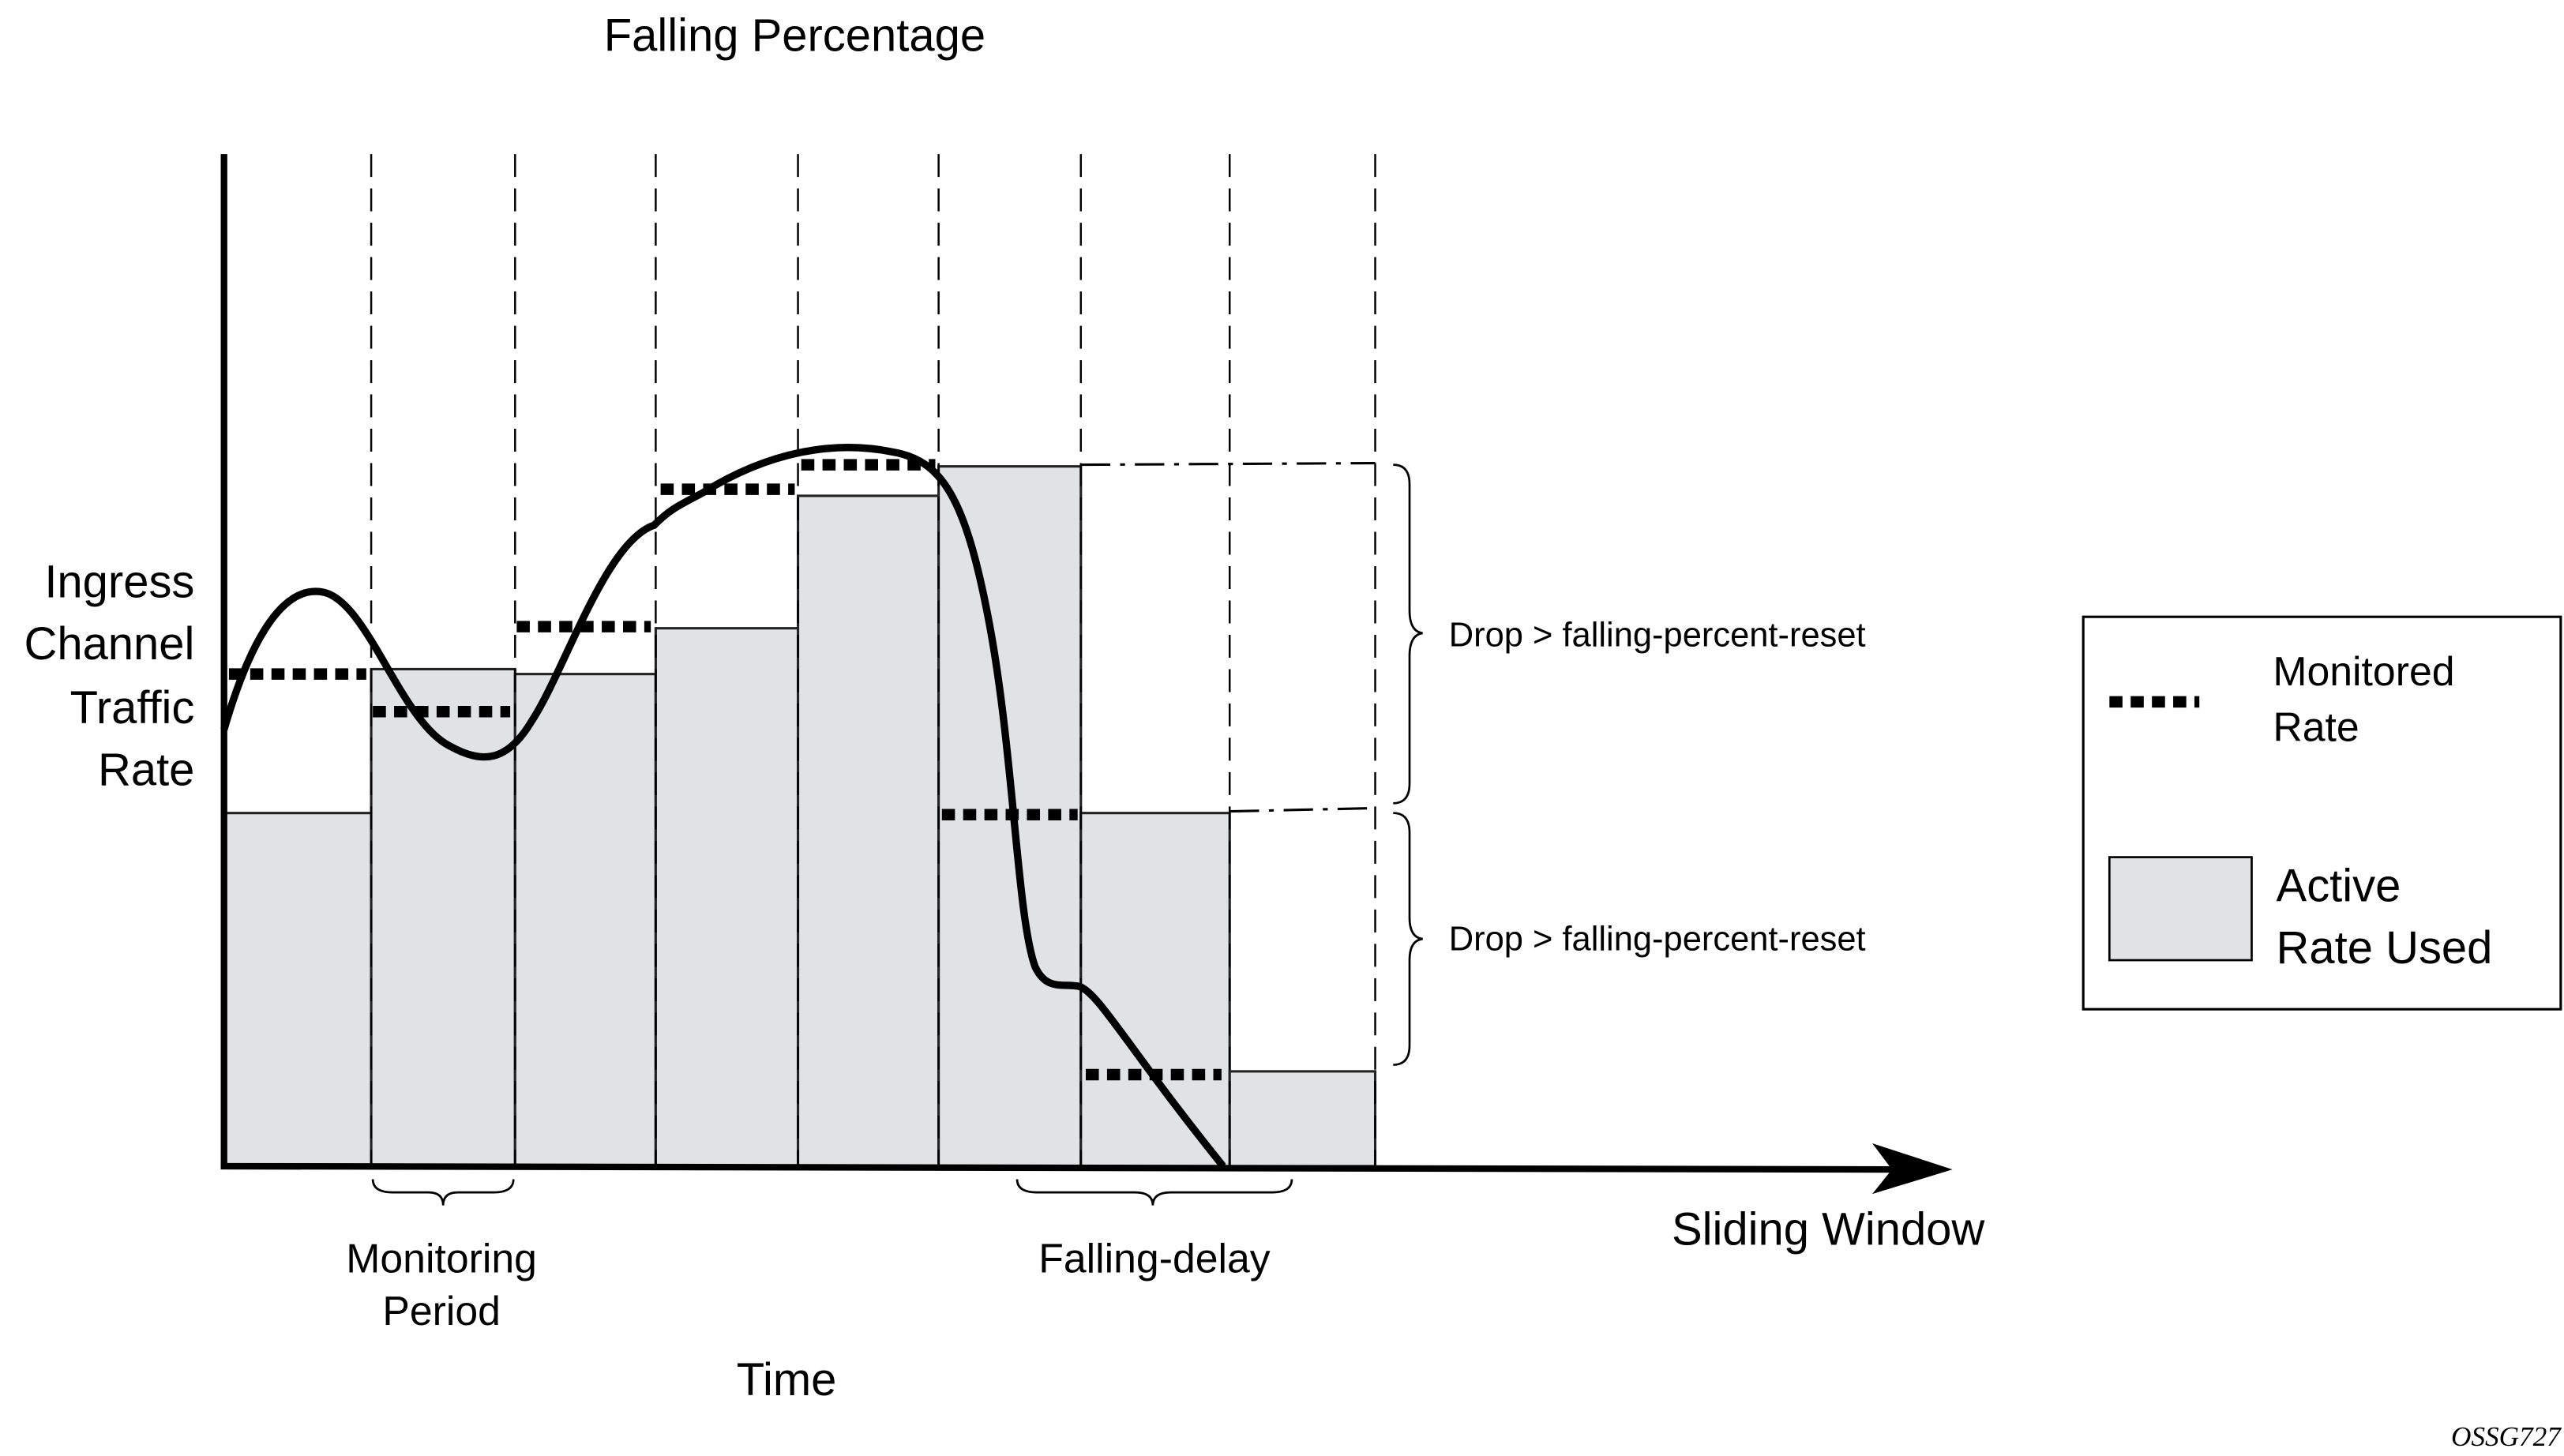 Image resolution: width=2564 pixels, height=1456 pixels. Describe the element at coordinates (2316, 727) in the screenshot. I see `legend-monitored-rate-label: Rate` at that location.